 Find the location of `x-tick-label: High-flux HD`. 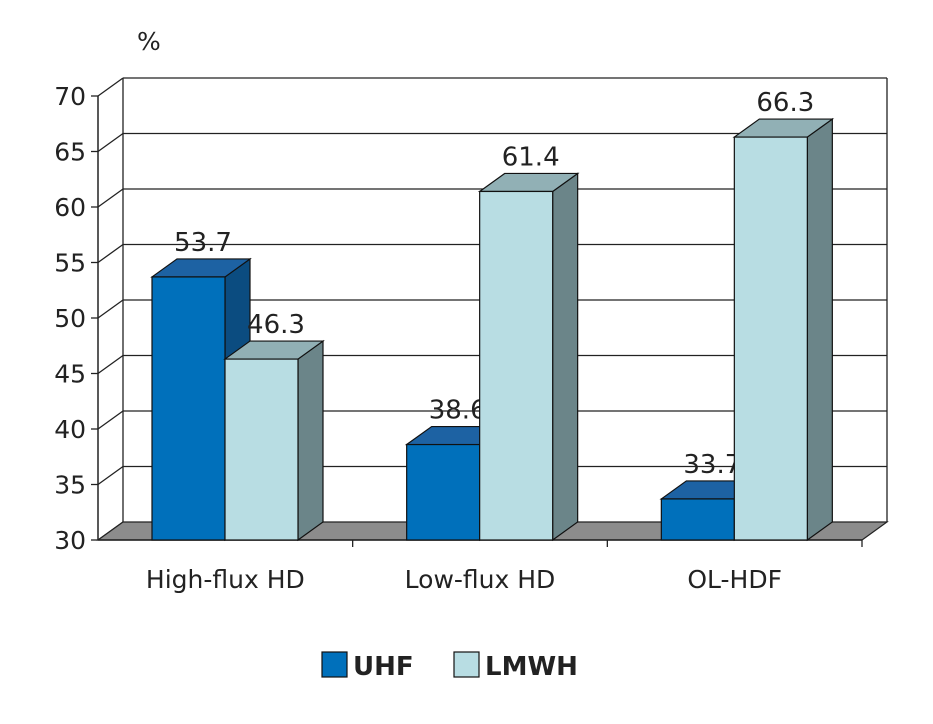

x-tick-label: High-flux HD is located at coordinates (225, 579).